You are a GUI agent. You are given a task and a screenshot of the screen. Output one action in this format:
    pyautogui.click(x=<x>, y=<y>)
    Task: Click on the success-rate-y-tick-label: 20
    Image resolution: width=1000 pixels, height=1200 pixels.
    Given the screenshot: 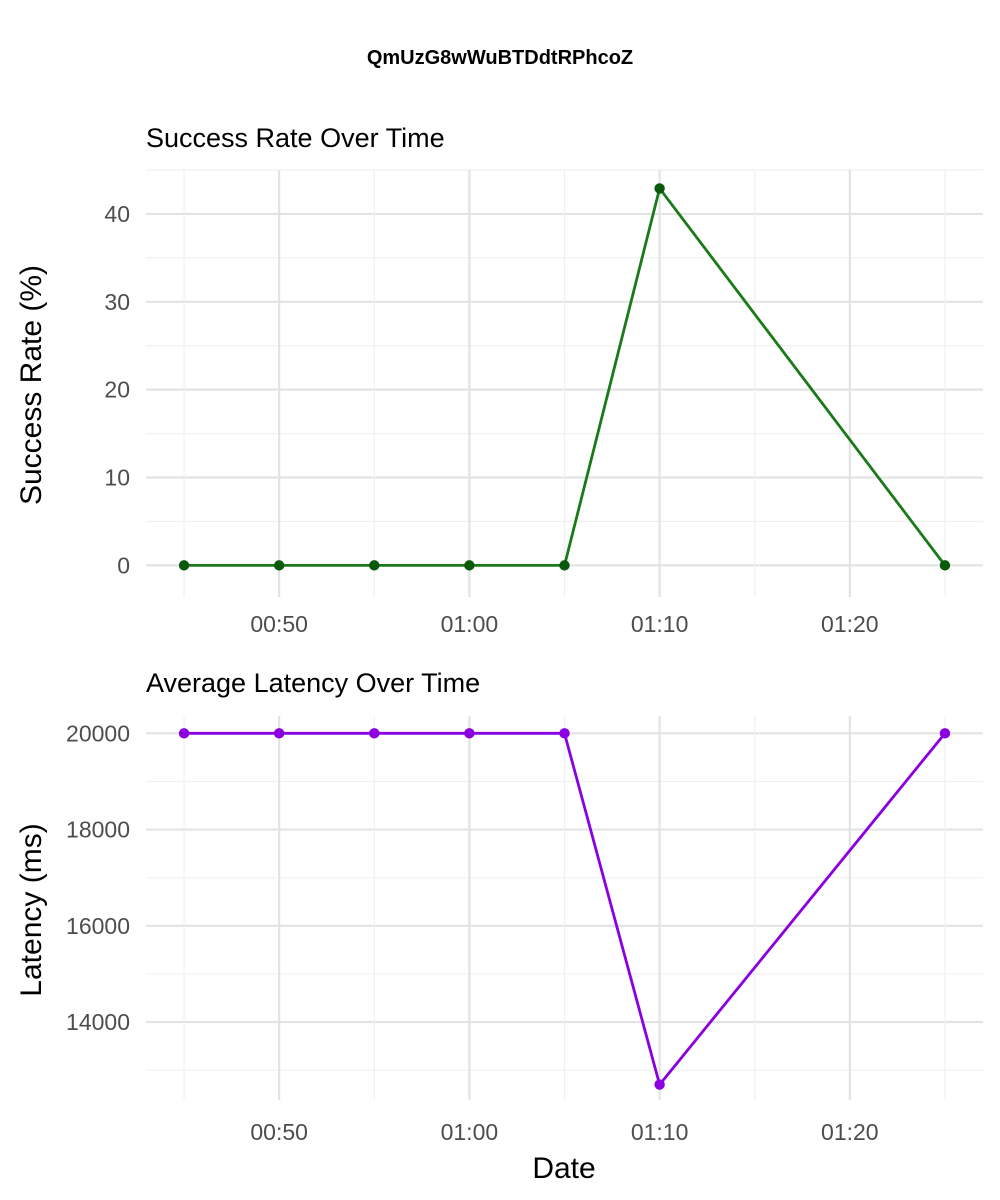 What is the action you would take?
    pyautogui.click(x=117, y=390)
    